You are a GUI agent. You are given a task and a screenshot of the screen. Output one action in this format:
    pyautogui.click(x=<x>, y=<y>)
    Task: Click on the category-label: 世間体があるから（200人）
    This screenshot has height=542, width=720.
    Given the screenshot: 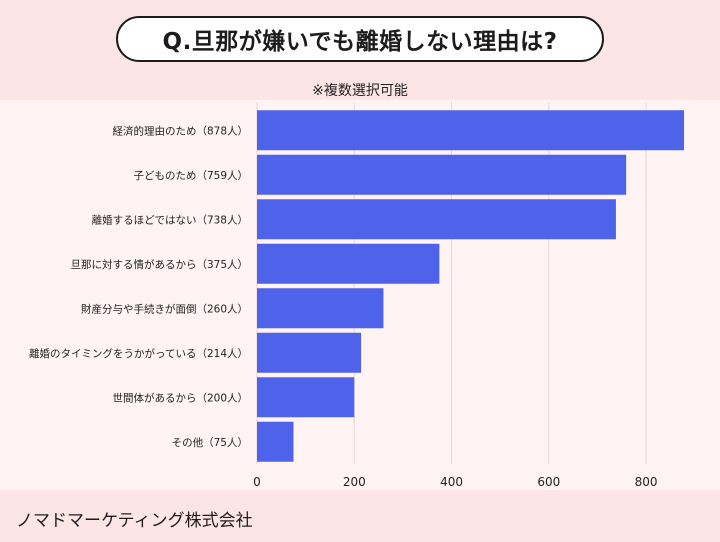 What is the action you would take?
    pyautogui.click(x=180, y=397)
    